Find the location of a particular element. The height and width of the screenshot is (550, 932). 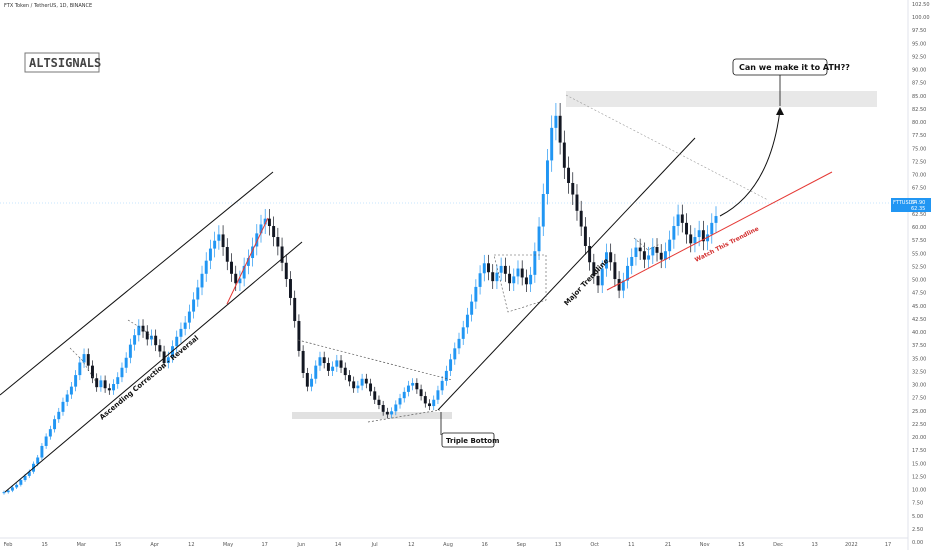

y-tick-label: 82.50 is located at coordinates (919, 110).